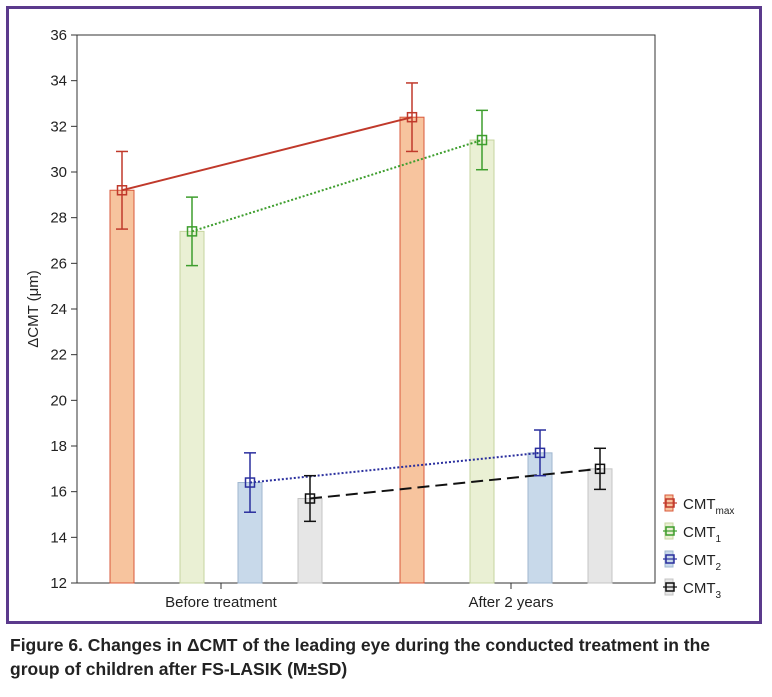 This screenshot has height=697, width=772. Describe the element at coordinates (221, 602) in the screenshot. I see `x-tick-label: Before treatment` at that location.